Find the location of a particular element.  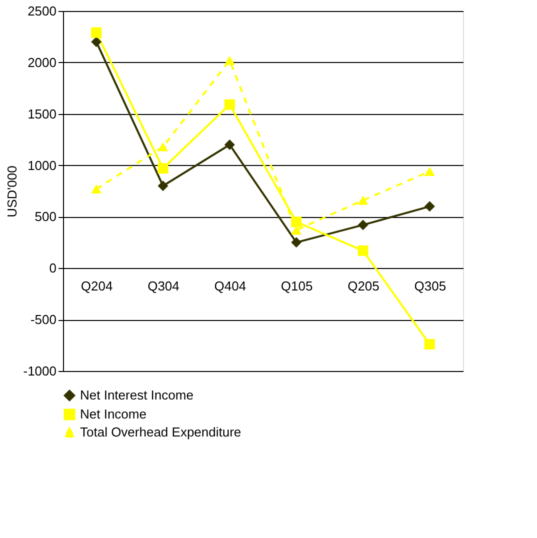

y-tick-label: -1000 is located at coordinates (39, 371).